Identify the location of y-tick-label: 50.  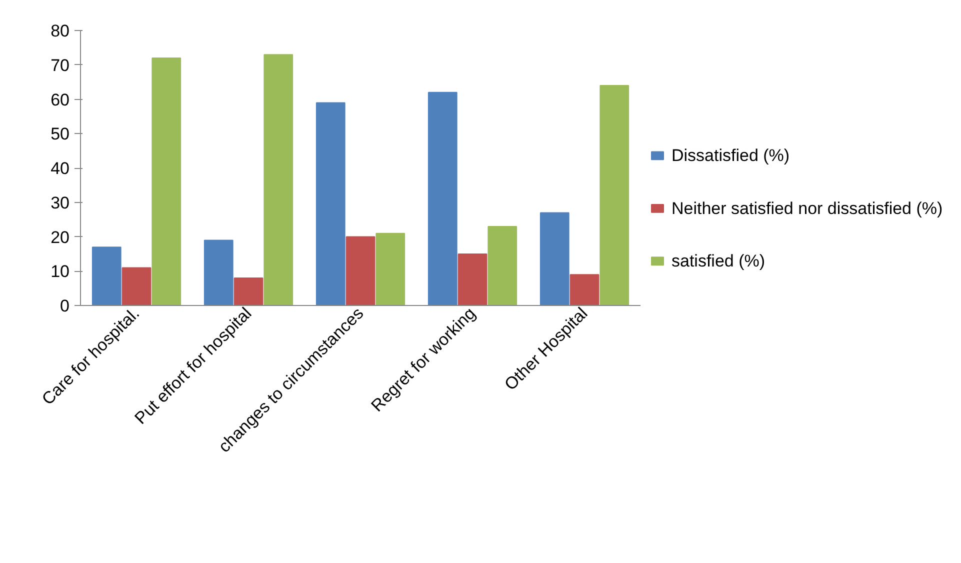
(60, 134).